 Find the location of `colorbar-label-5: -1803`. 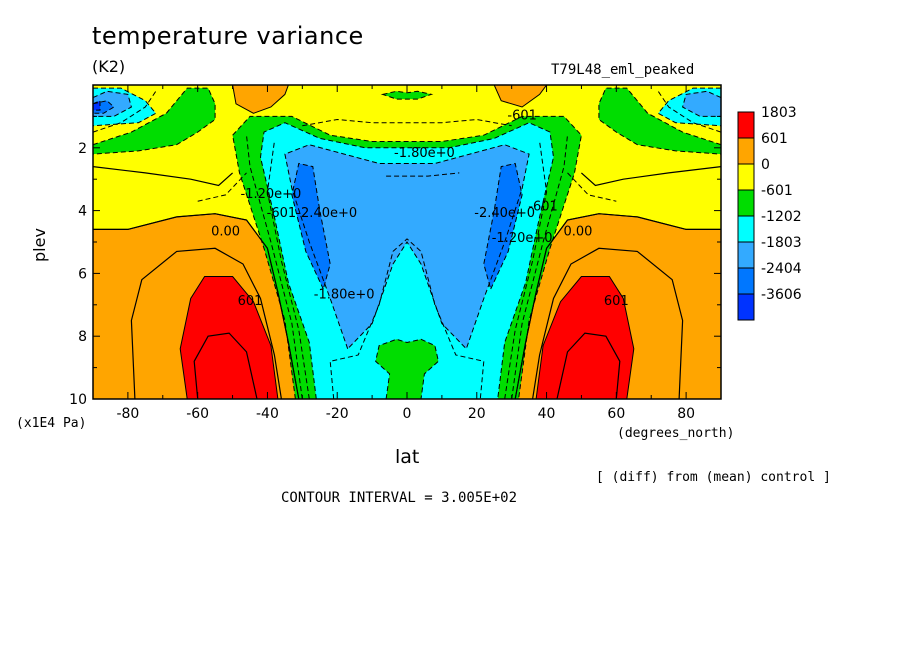

colorbar-label-5: -1803 is located at coordinates (781, 243).